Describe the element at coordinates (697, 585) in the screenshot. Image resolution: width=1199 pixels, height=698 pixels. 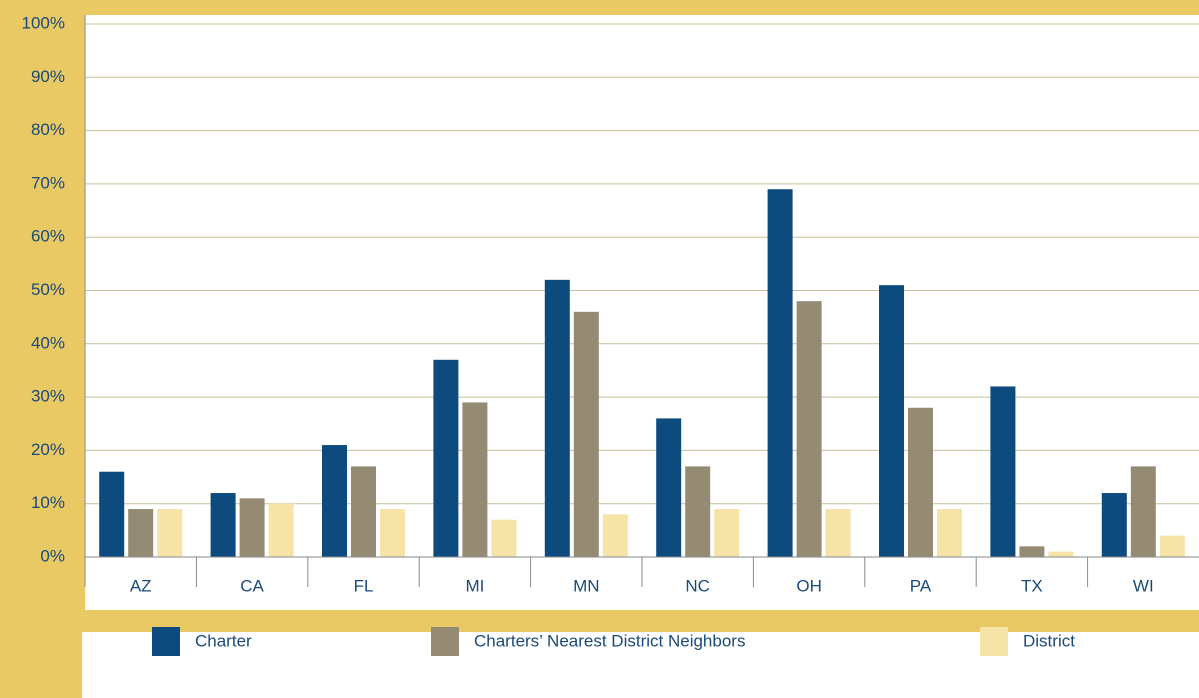
I see `x-tick-label: NC` at that location.